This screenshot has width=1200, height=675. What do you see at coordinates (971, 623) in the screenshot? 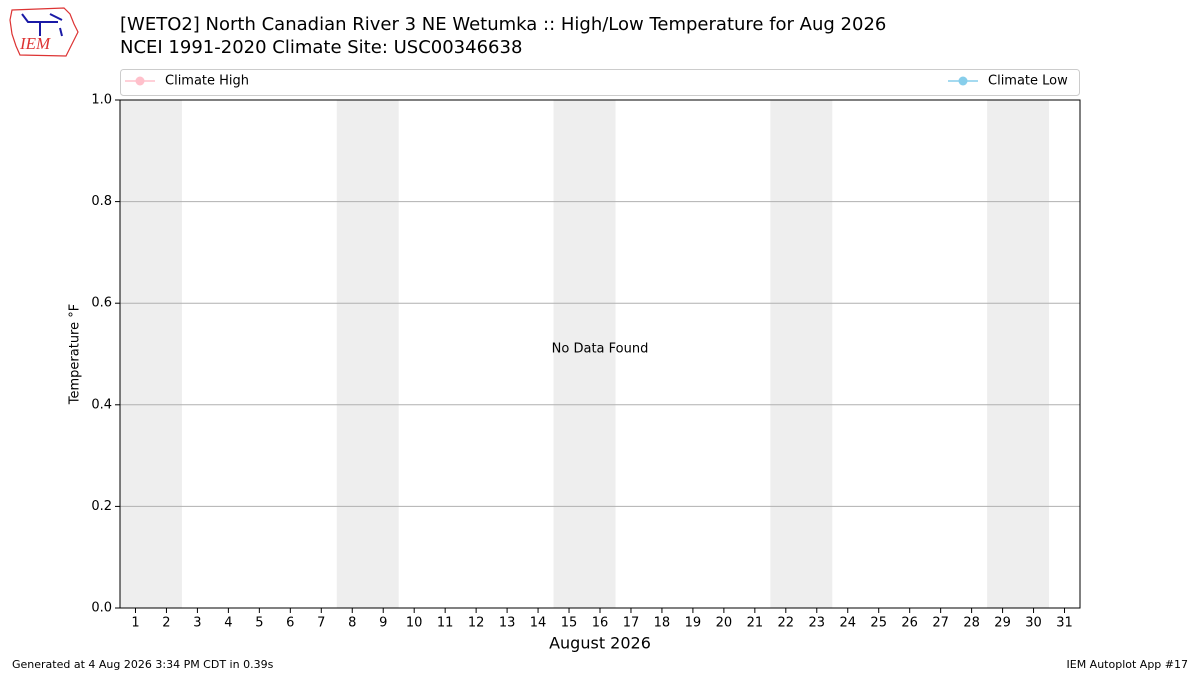
I see `x-tick-label: 28` at bounding box center [971, 623].